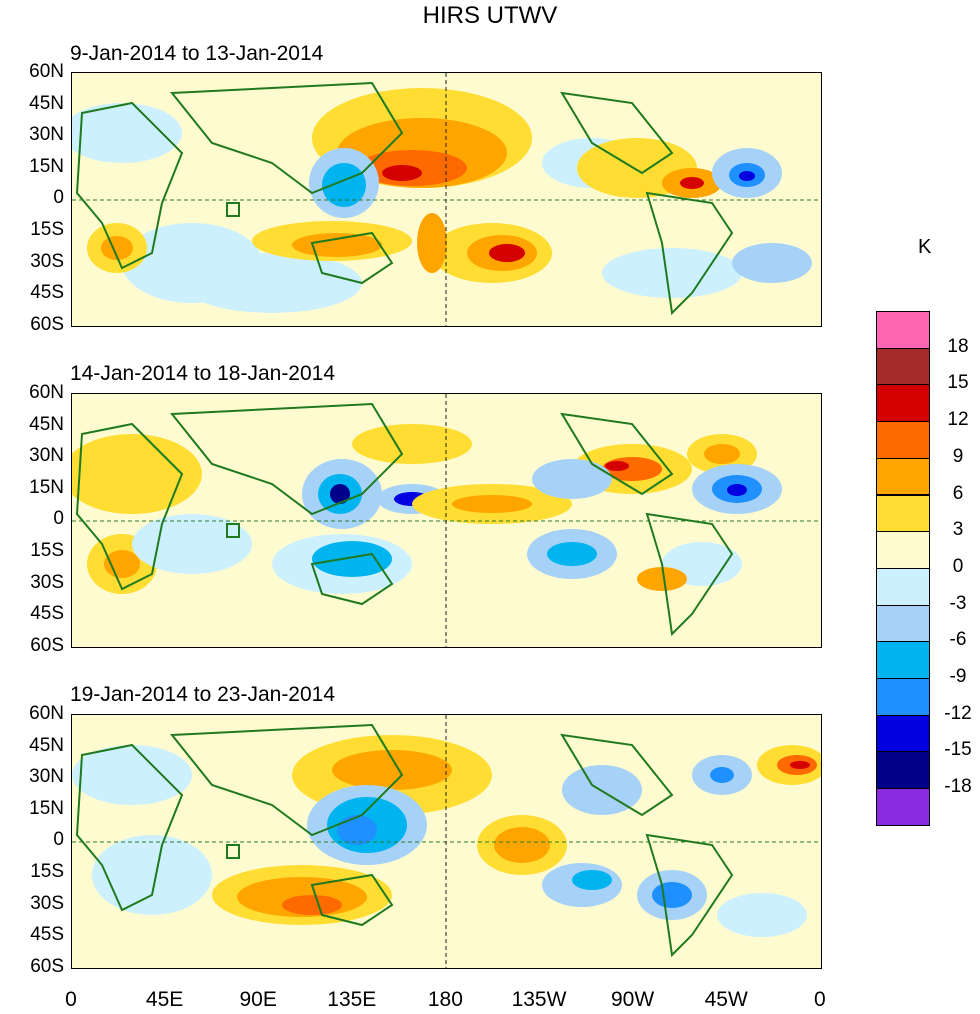  I want to click on colorbar-label: -6, so click(958, 640).